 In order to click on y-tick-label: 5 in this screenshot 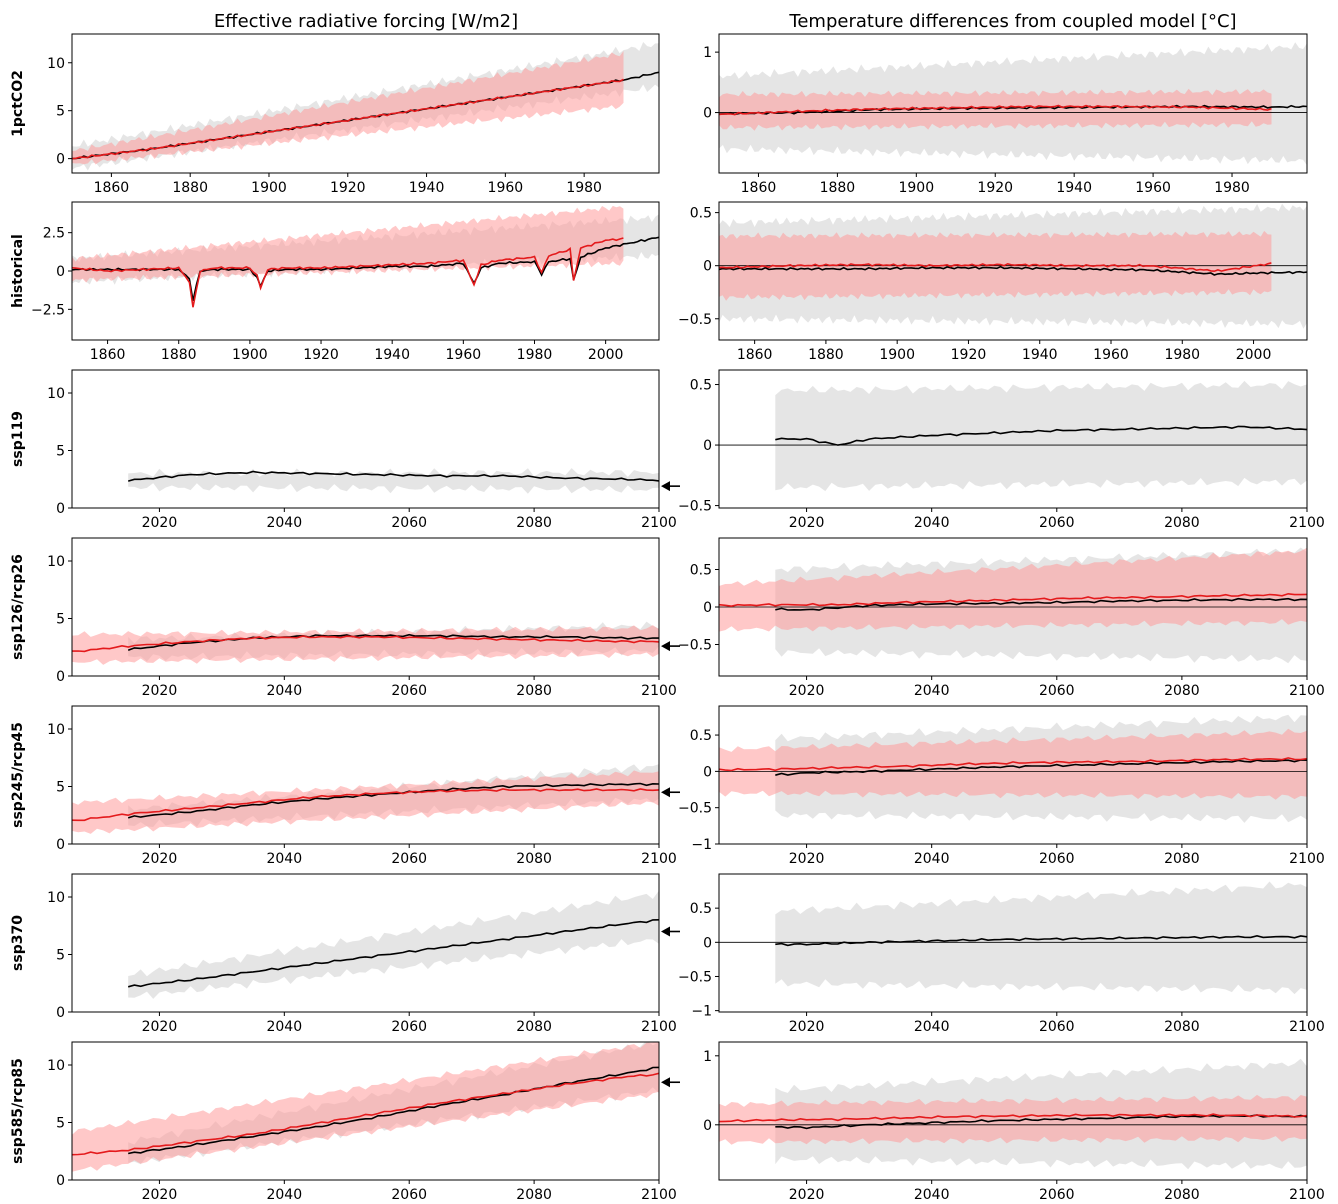, I will do `click(60, 112)`.